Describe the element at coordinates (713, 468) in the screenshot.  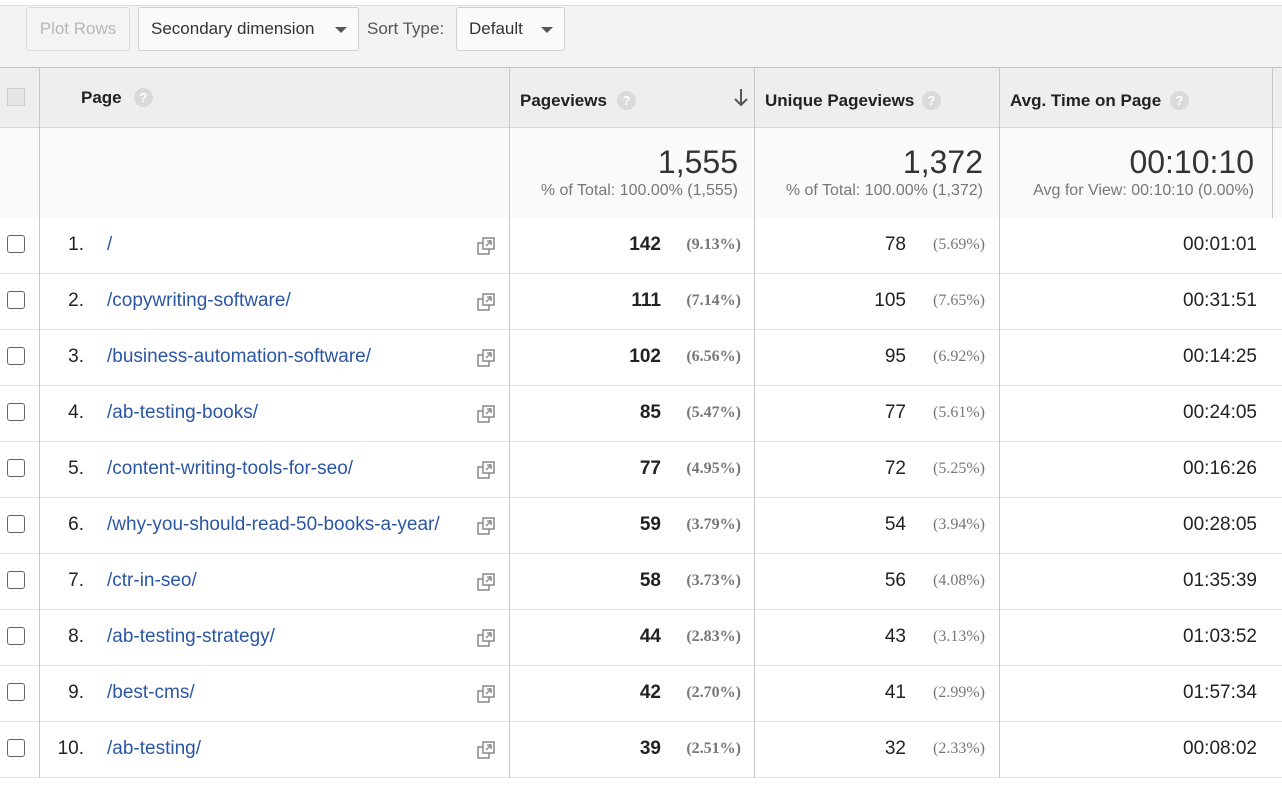
I see `pageviews-percent: (4.95%)` at that location.